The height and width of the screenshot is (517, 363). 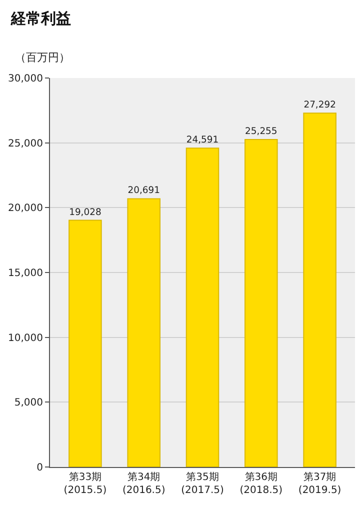 What do you see at coordinates (202, 483) in the screenshot?
I see `x-tick-label: 第35期 (2017.5)` at bounding box center [202, 483].